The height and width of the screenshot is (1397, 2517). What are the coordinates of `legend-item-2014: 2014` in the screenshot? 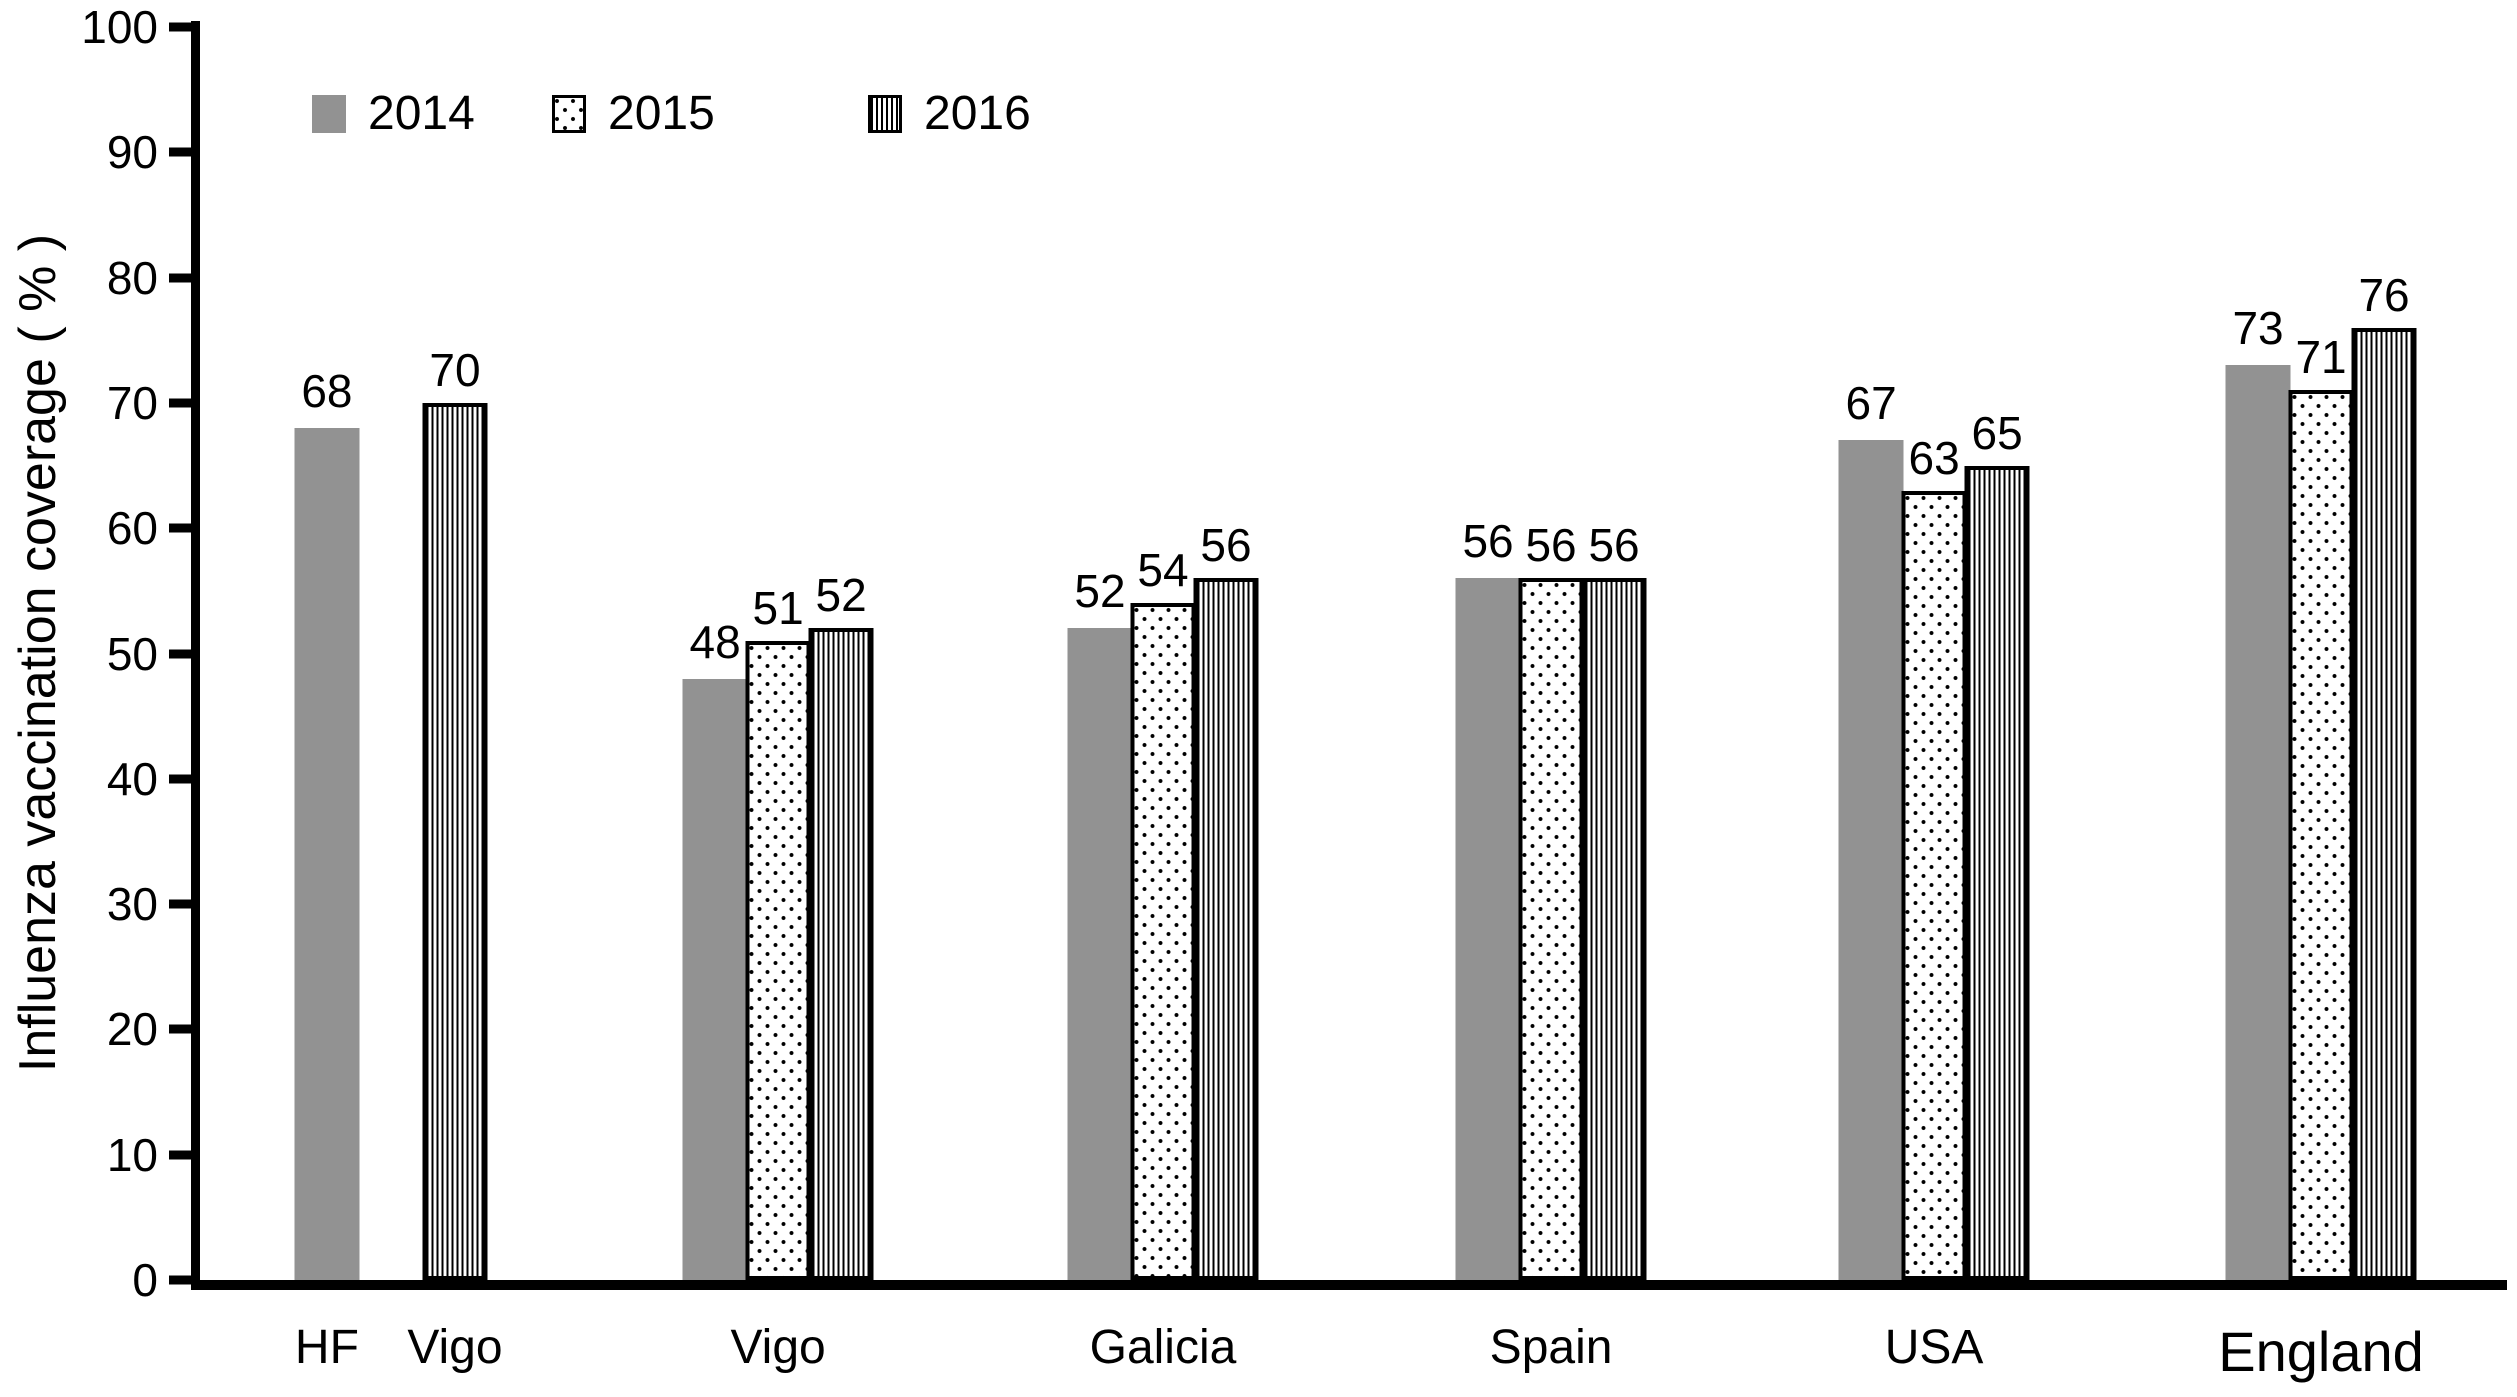 It's located at (393, 114).